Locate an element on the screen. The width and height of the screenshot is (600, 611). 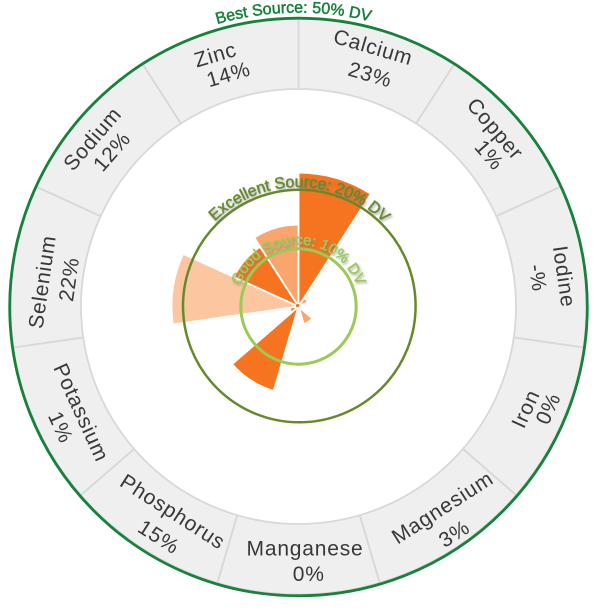
svg-text: 0% is located at coordinates (309, 574).